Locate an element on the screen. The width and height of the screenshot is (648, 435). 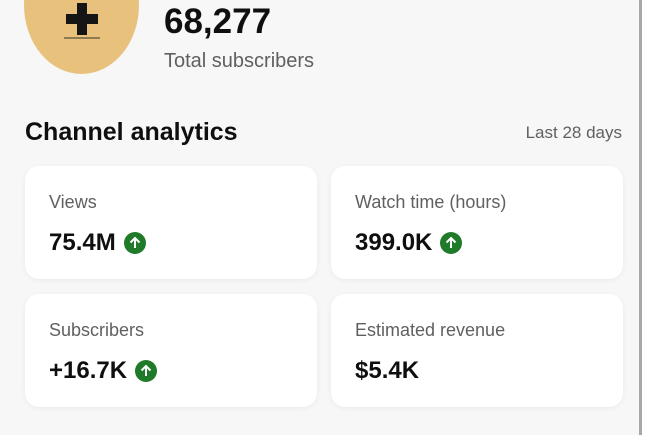
card-label: Watch time (hours) is located at coordinates (431, 202).